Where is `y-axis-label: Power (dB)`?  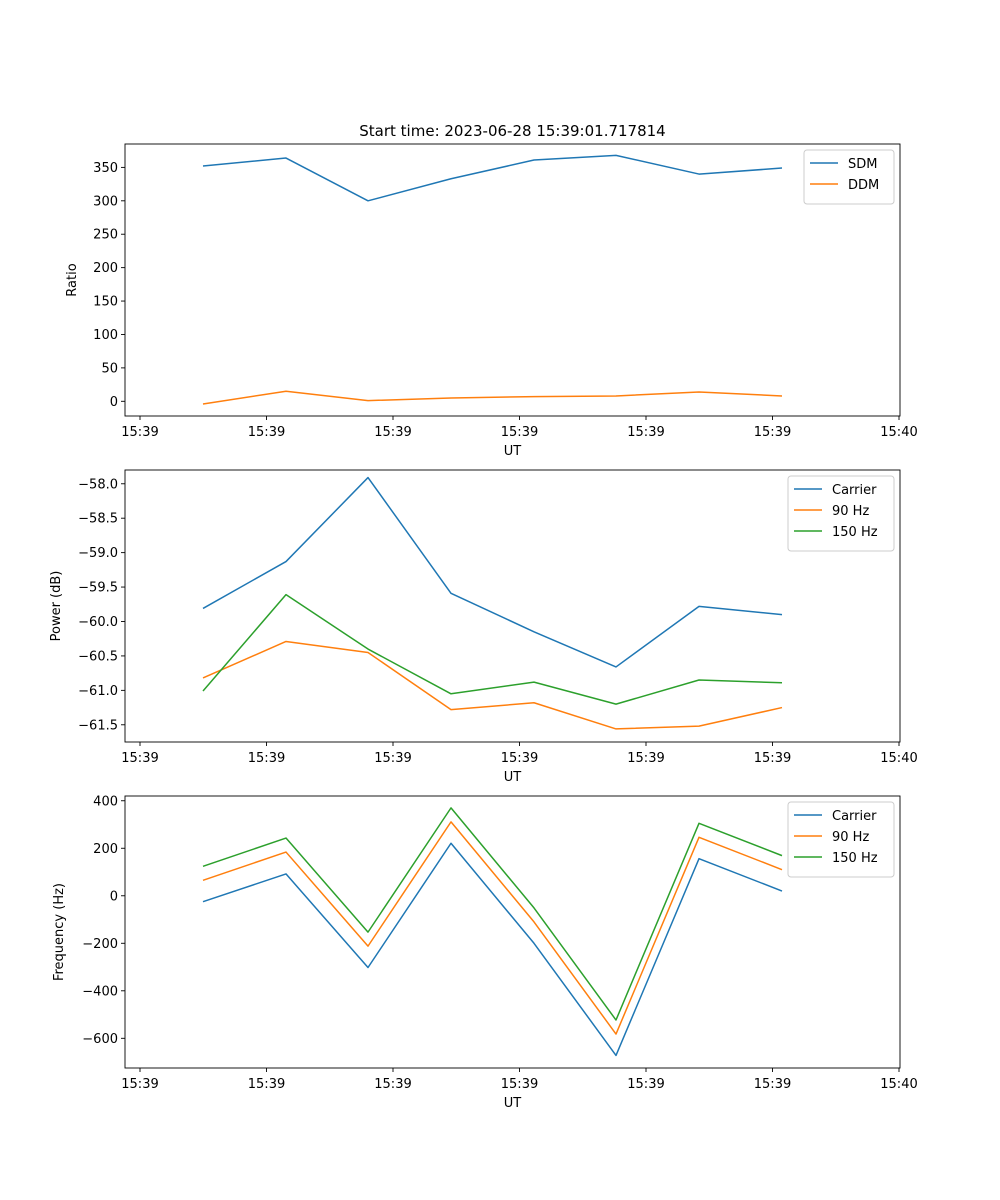
y-axis-label: Power (dB) is located at coordinates (56, 606).